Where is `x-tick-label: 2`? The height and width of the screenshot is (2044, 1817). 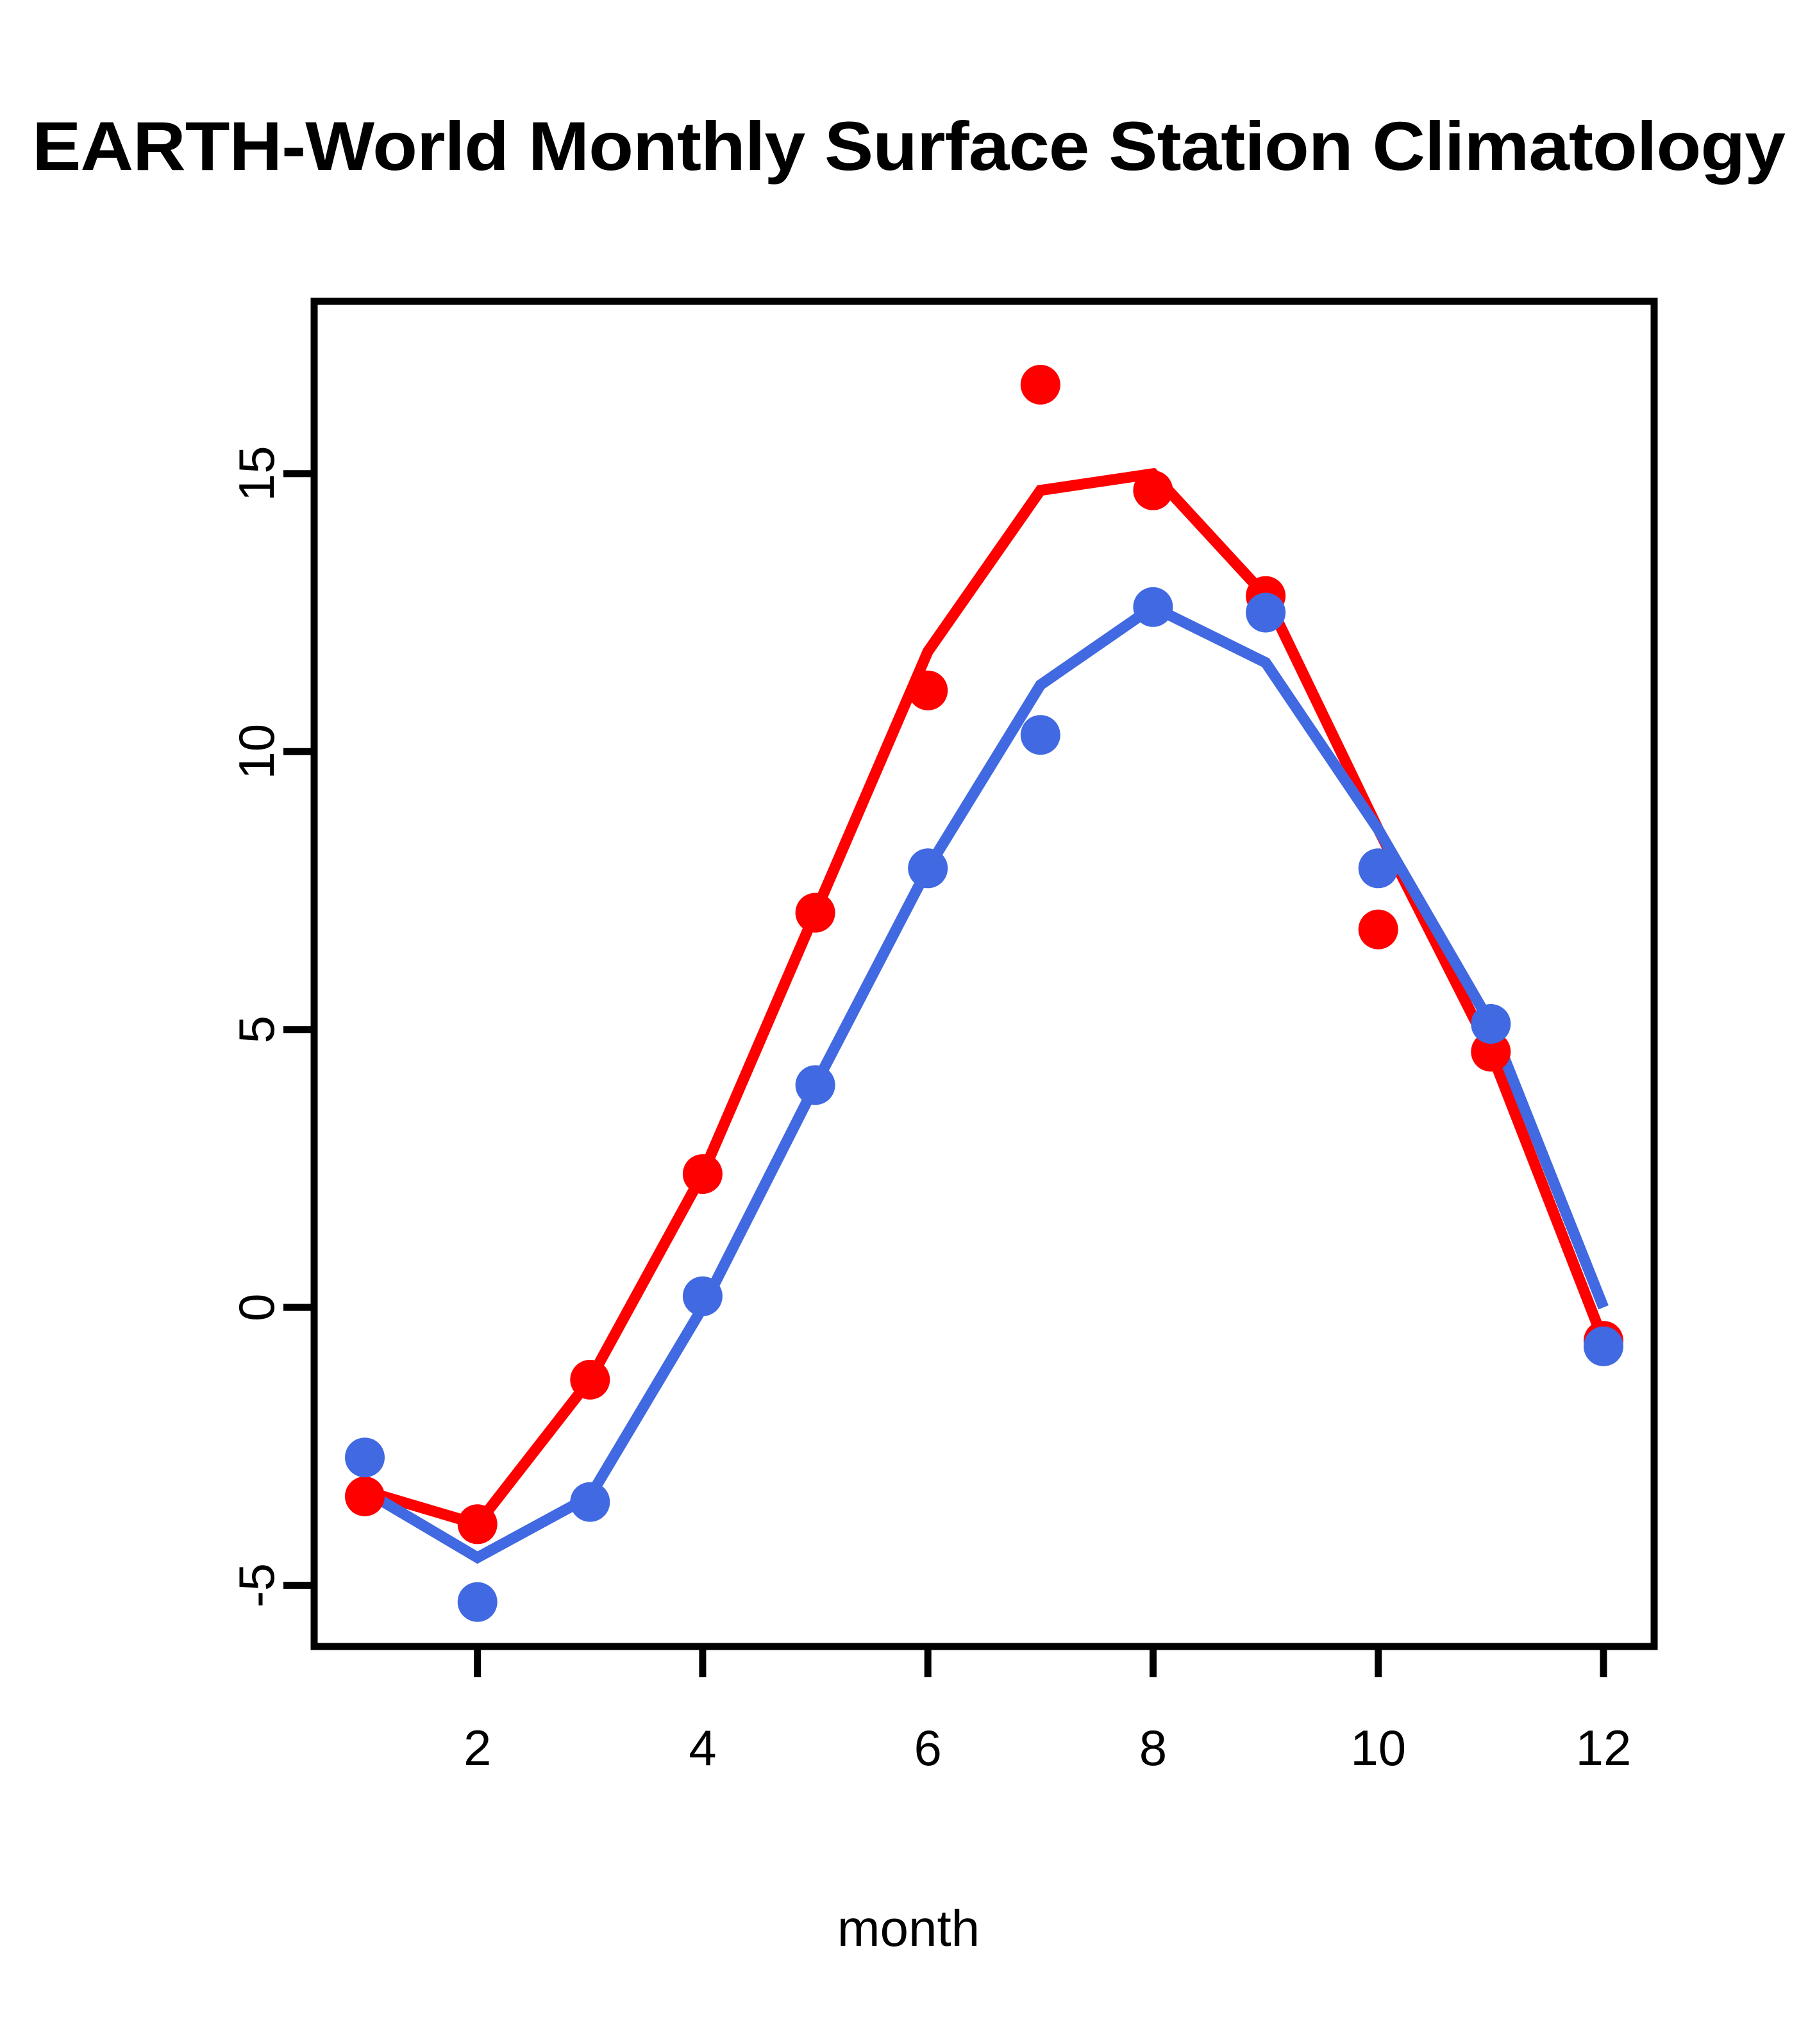 x-tick-label: 2 is located at coordinates (477, 1748).